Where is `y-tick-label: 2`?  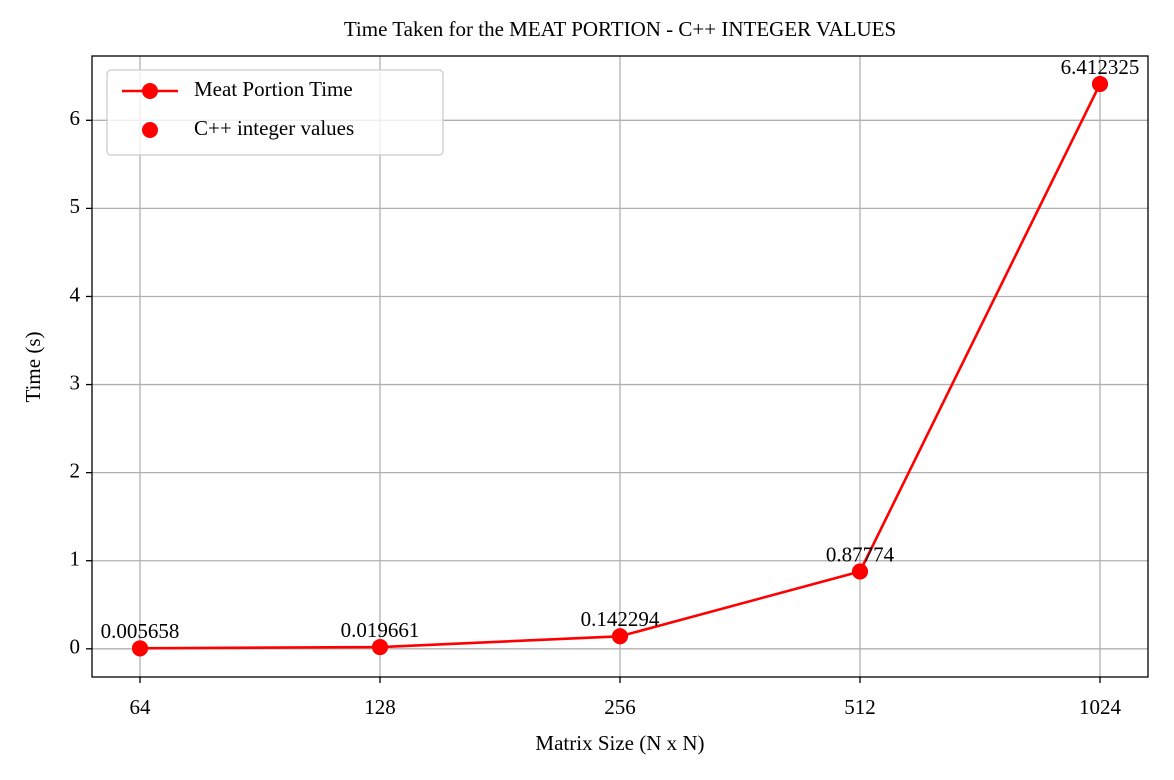
y-tick-label: 2 is located at coordinates (75, 470).